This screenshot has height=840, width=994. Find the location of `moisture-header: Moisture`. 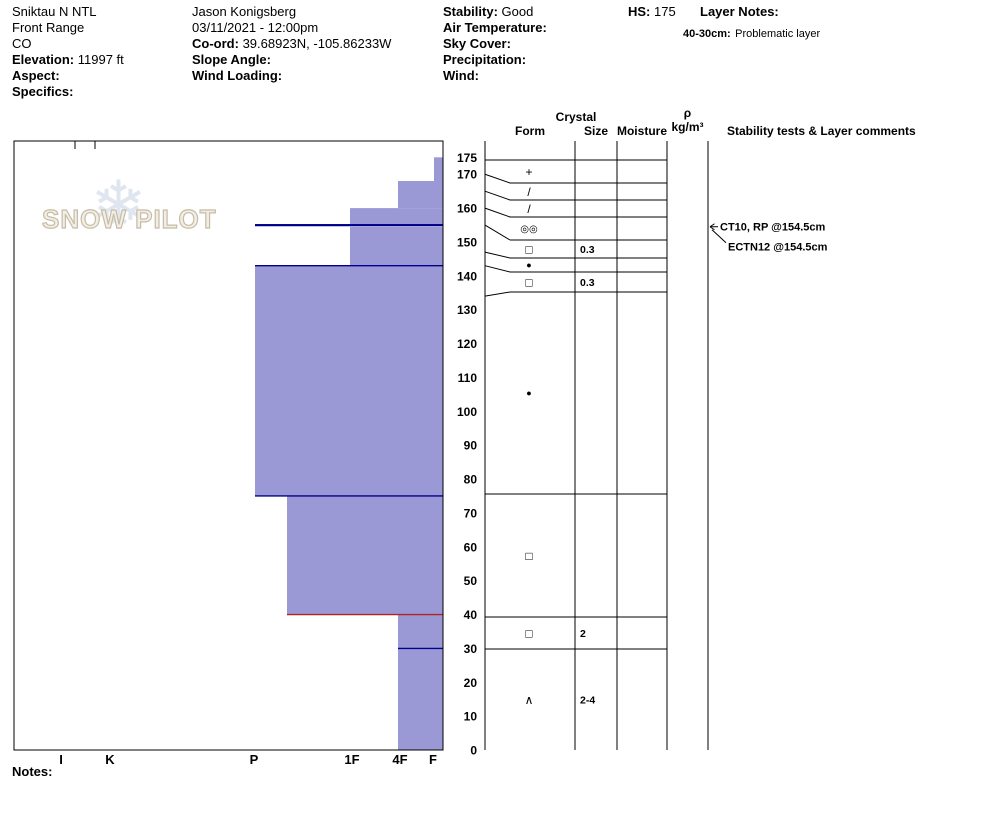

moisture-header: Moisture is located at coordinates (641, 131).